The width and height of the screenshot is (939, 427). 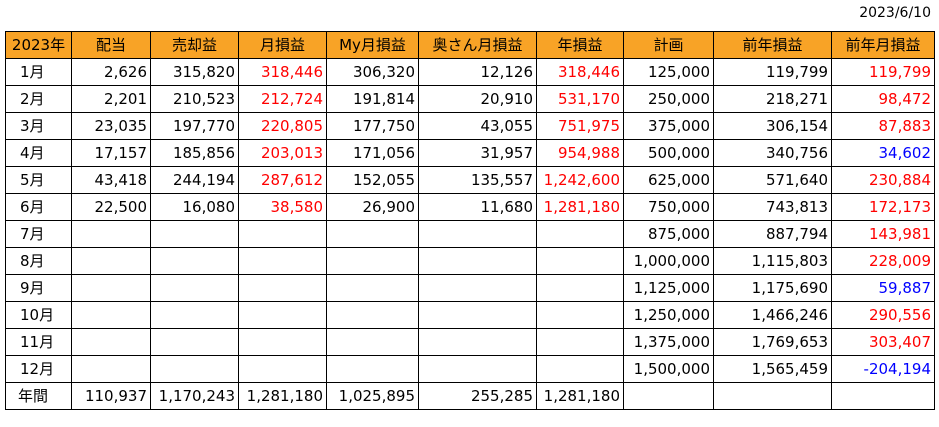 What do you see at coordinates (883, 288) in the screenshot?
I see `cell-prev-monthly-pl: 59,887` at bounding box center [883, 288].